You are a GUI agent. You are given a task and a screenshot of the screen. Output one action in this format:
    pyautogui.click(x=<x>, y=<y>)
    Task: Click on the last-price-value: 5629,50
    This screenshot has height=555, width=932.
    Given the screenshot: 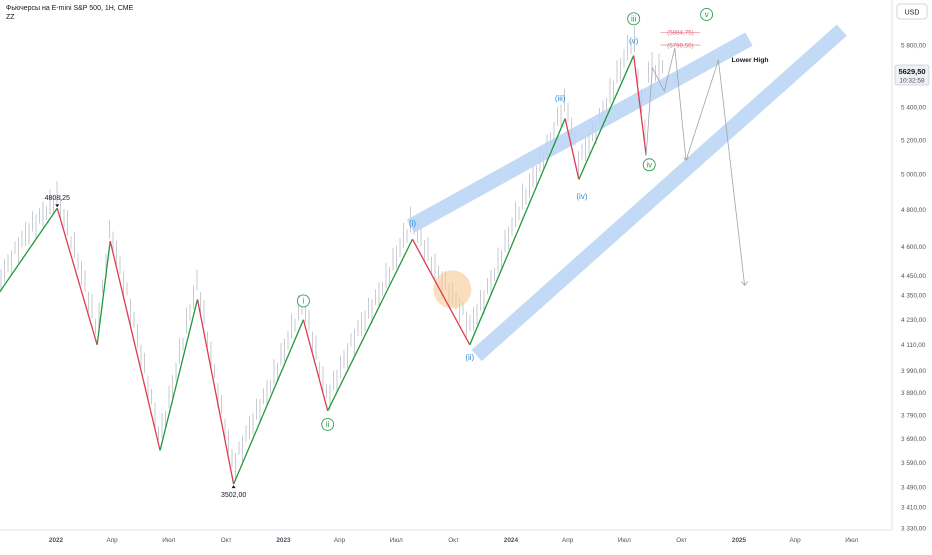 What is the action you would take?
    pyautogui.click(x=911, y=71)
    